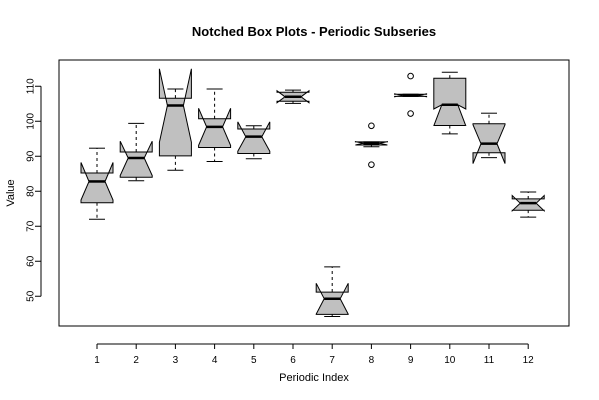 The width and height of the screenshot is (599, 400). Describe the element at coordinates (31, 296) in the screenshot. I see `y-tick-label: 50` at that location.